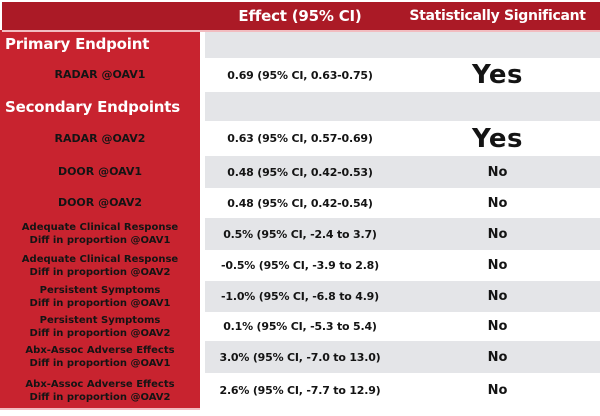 This screenshot has width=600, height=416. What do you see at coordinates (103, 16) in the screenshot?
I see `header-corner-spacer` at bounding box center [103, 16].